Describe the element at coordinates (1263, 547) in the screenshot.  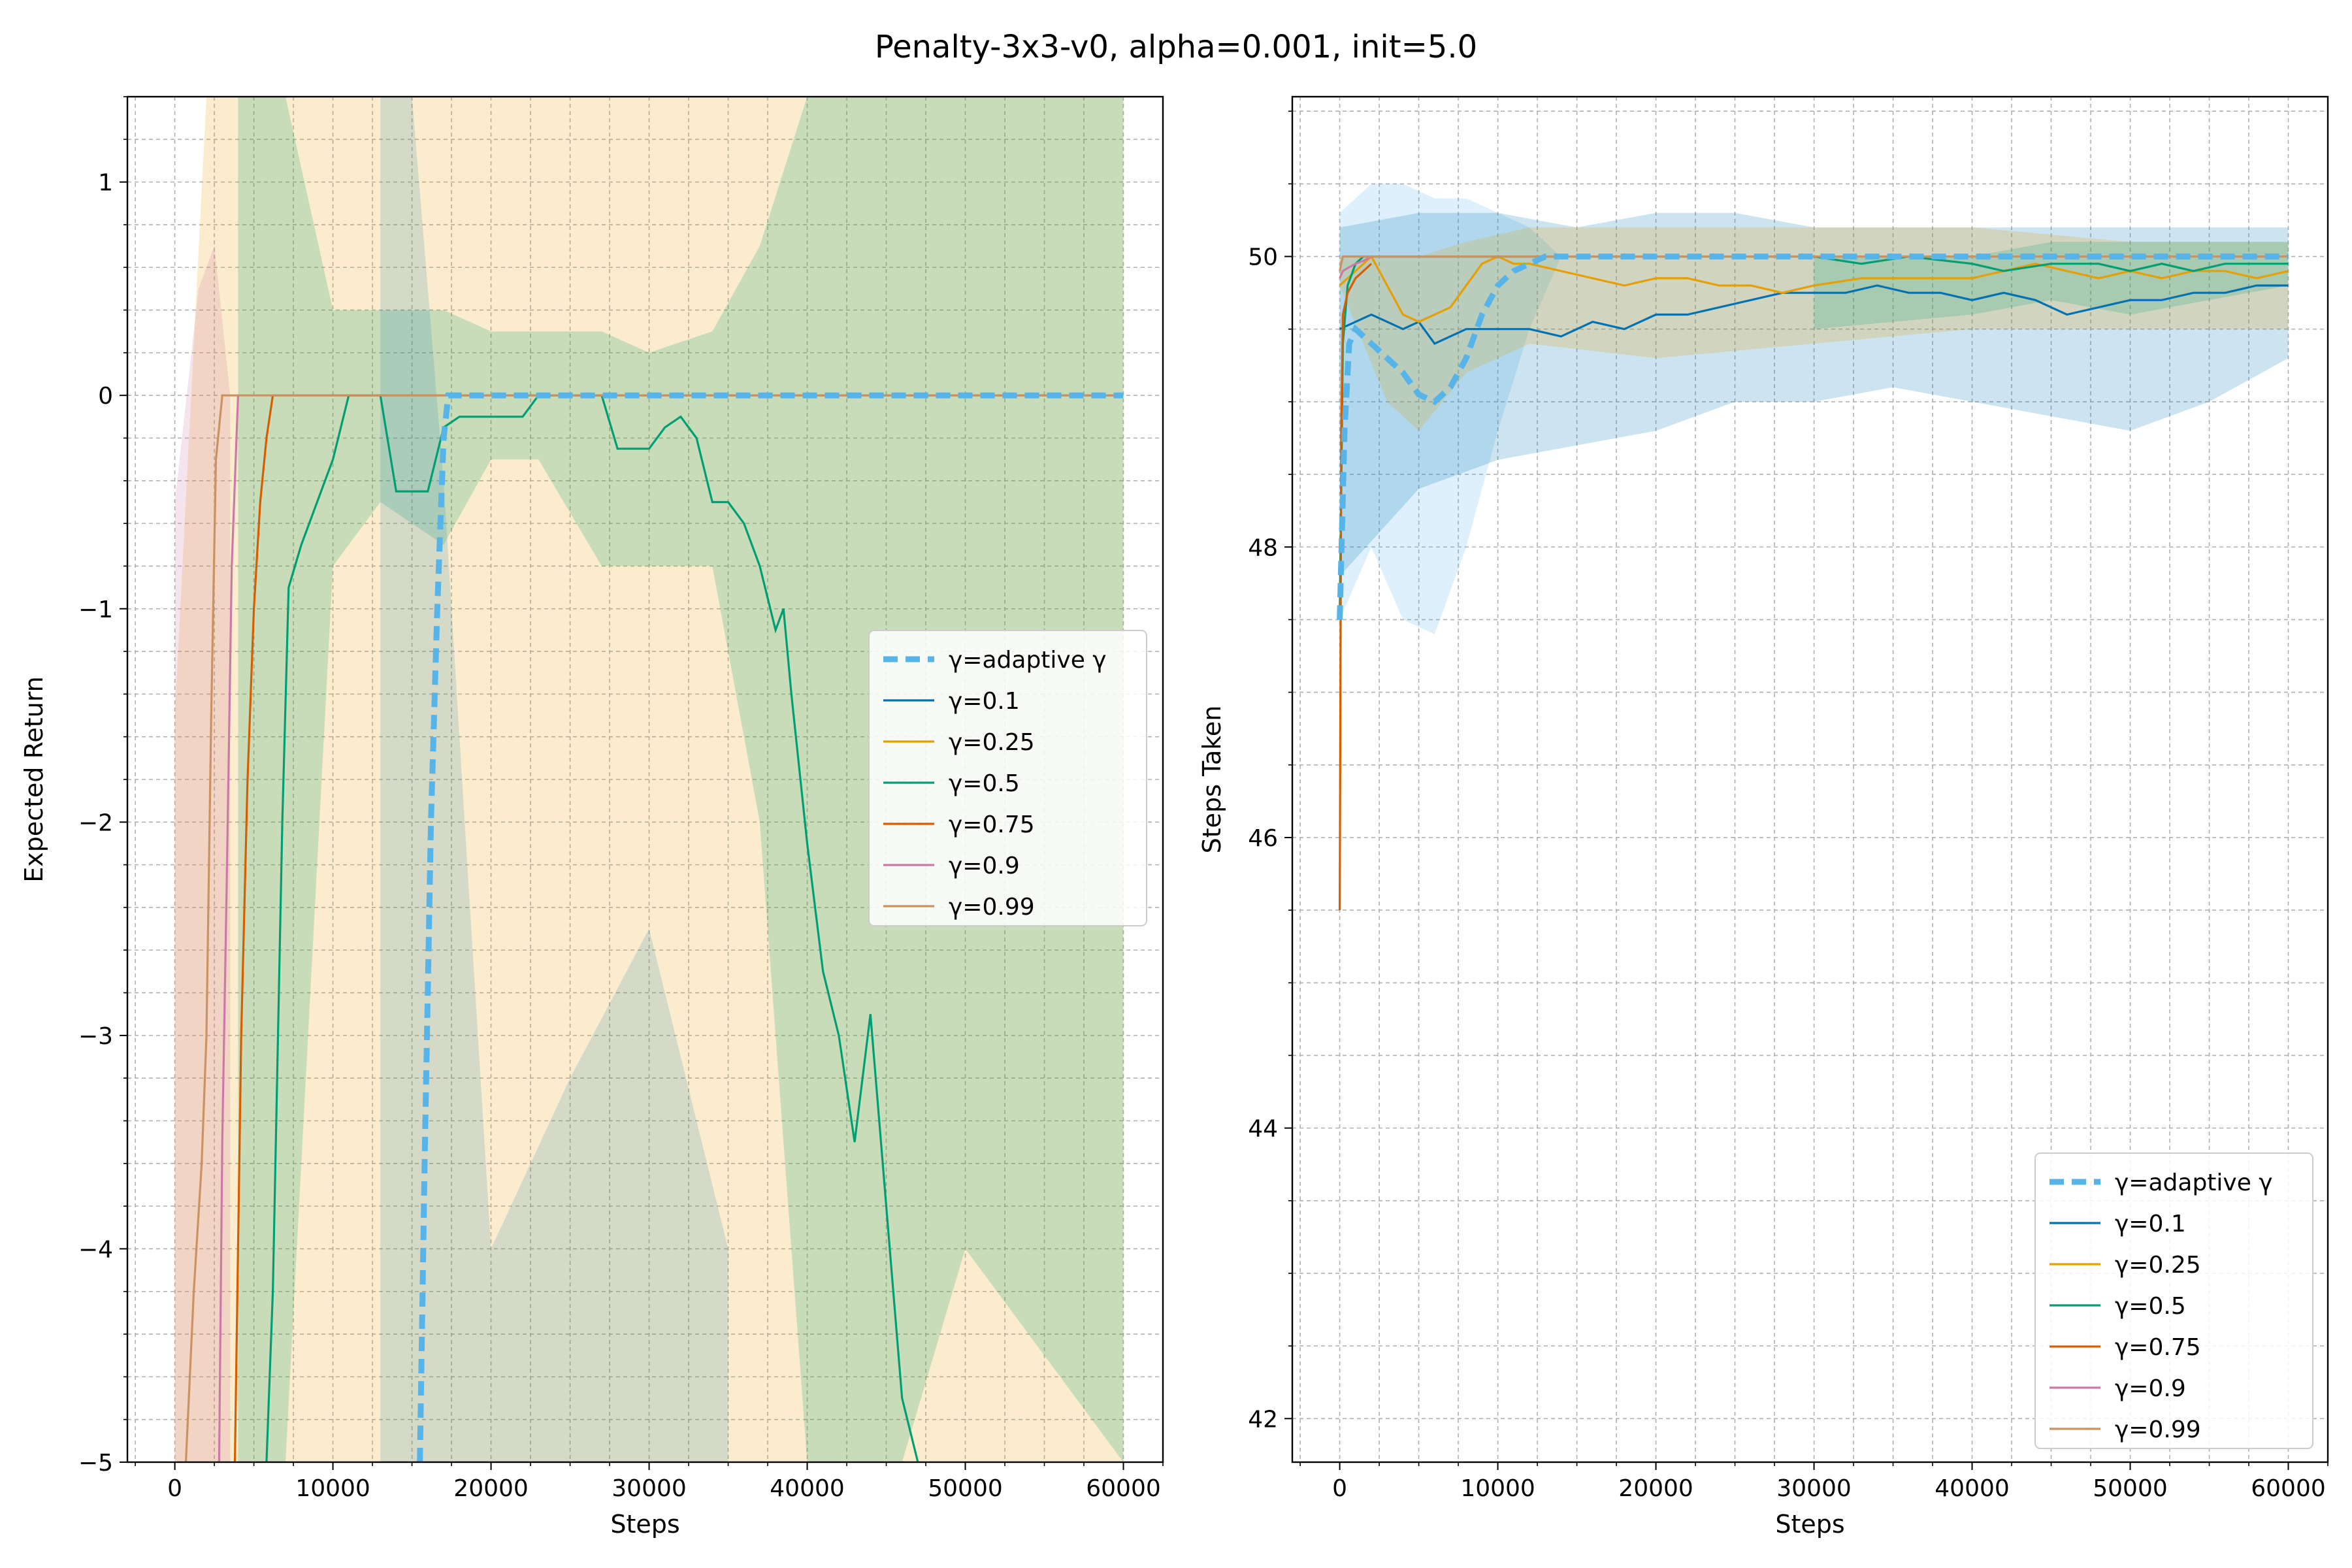
I see `y-tick-label: 48` at that location.